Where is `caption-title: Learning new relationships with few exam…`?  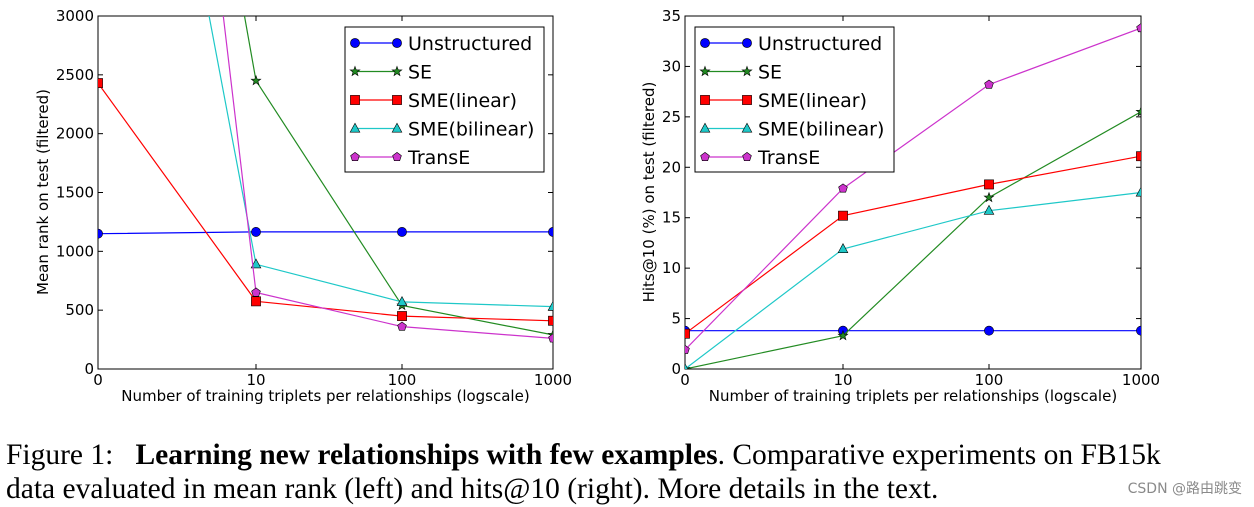
caption-title: Learning new relationships with few exam… is located at coordinates (426, 455).